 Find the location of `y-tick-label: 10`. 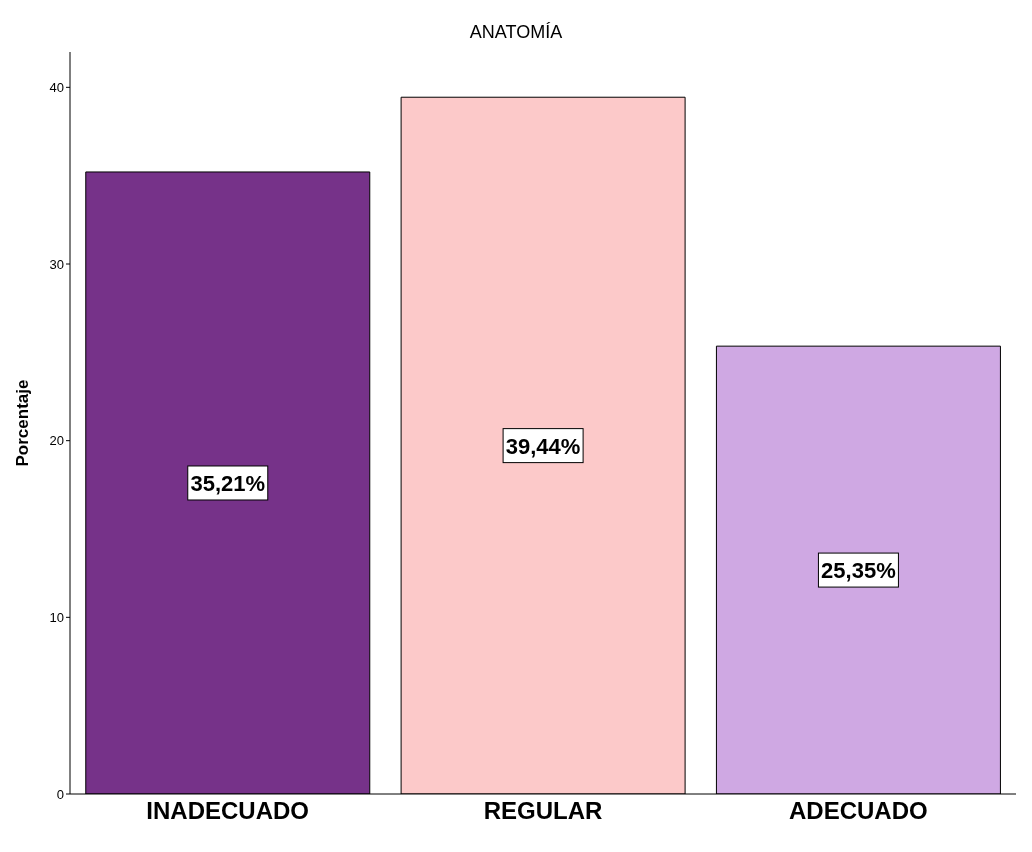

y-tick-label: 10 is located at coordinates (56, 617).